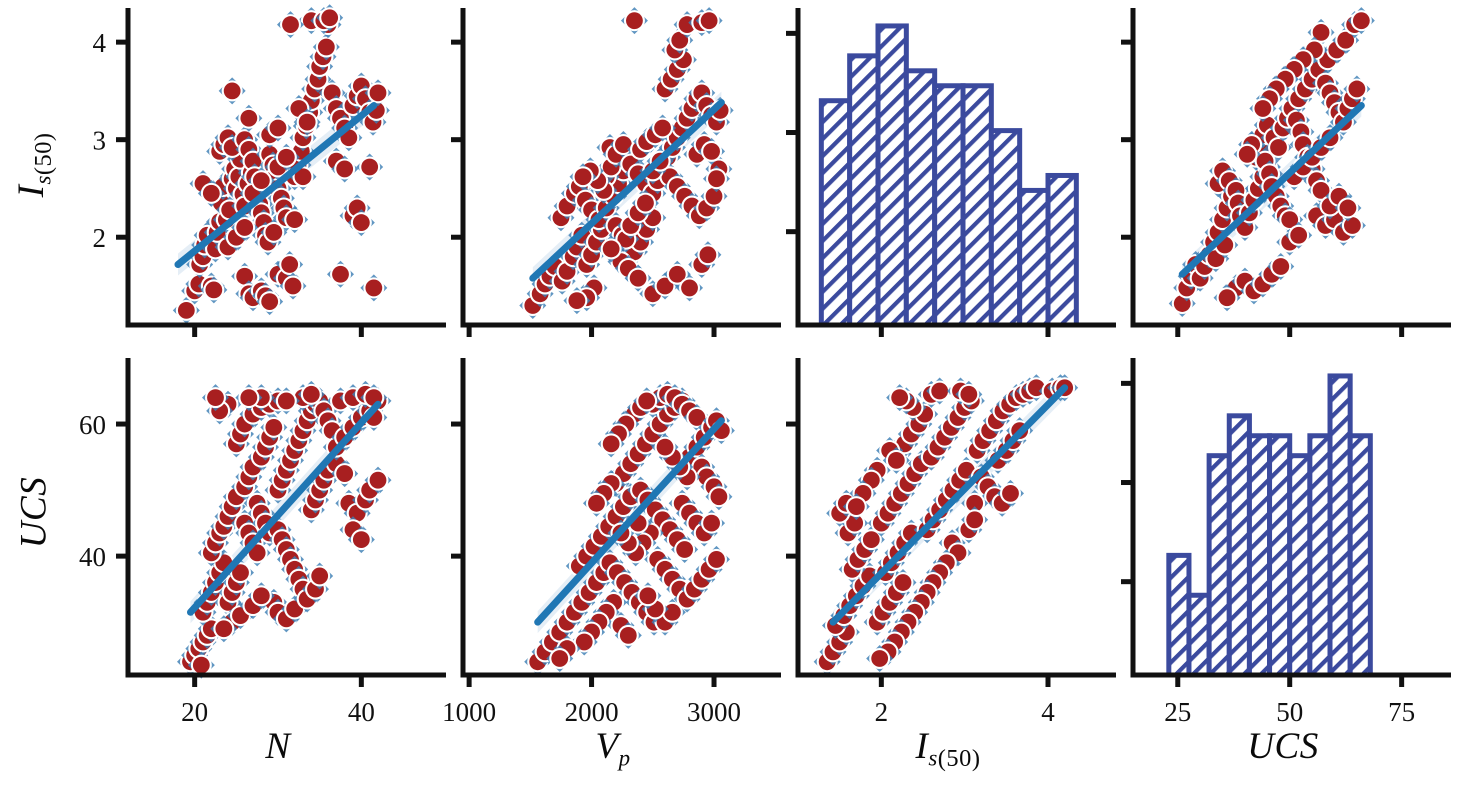  I want to click on axis-label-sub: s, so click(933, 758).